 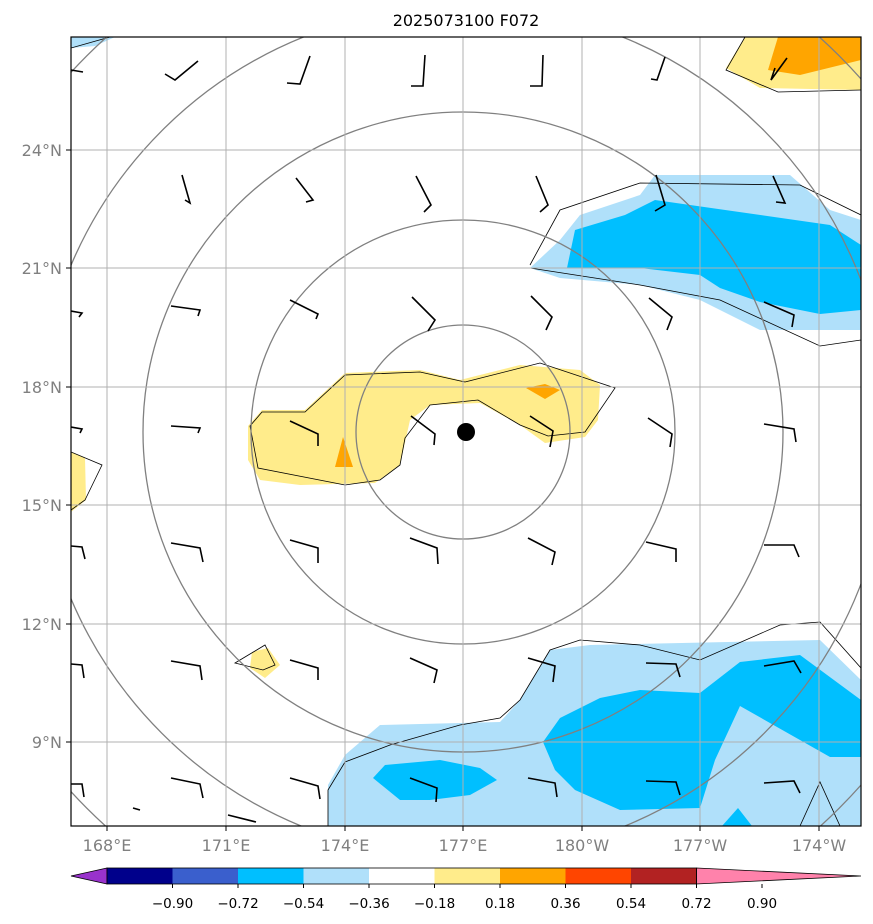 I want to click on lon-label: 168°E, so click(x=107, y=845).